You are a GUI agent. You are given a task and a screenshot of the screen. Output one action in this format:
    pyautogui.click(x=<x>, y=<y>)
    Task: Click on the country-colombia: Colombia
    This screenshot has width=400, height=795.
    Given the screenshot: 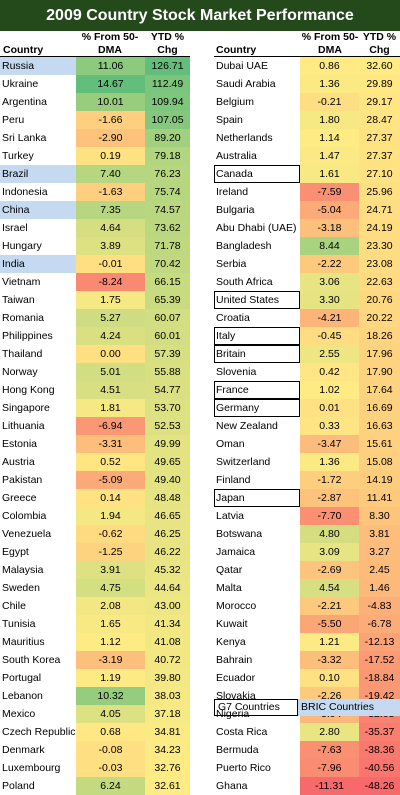 What is the action you would take?
    pyautogui.click(x=24, y=516)
    